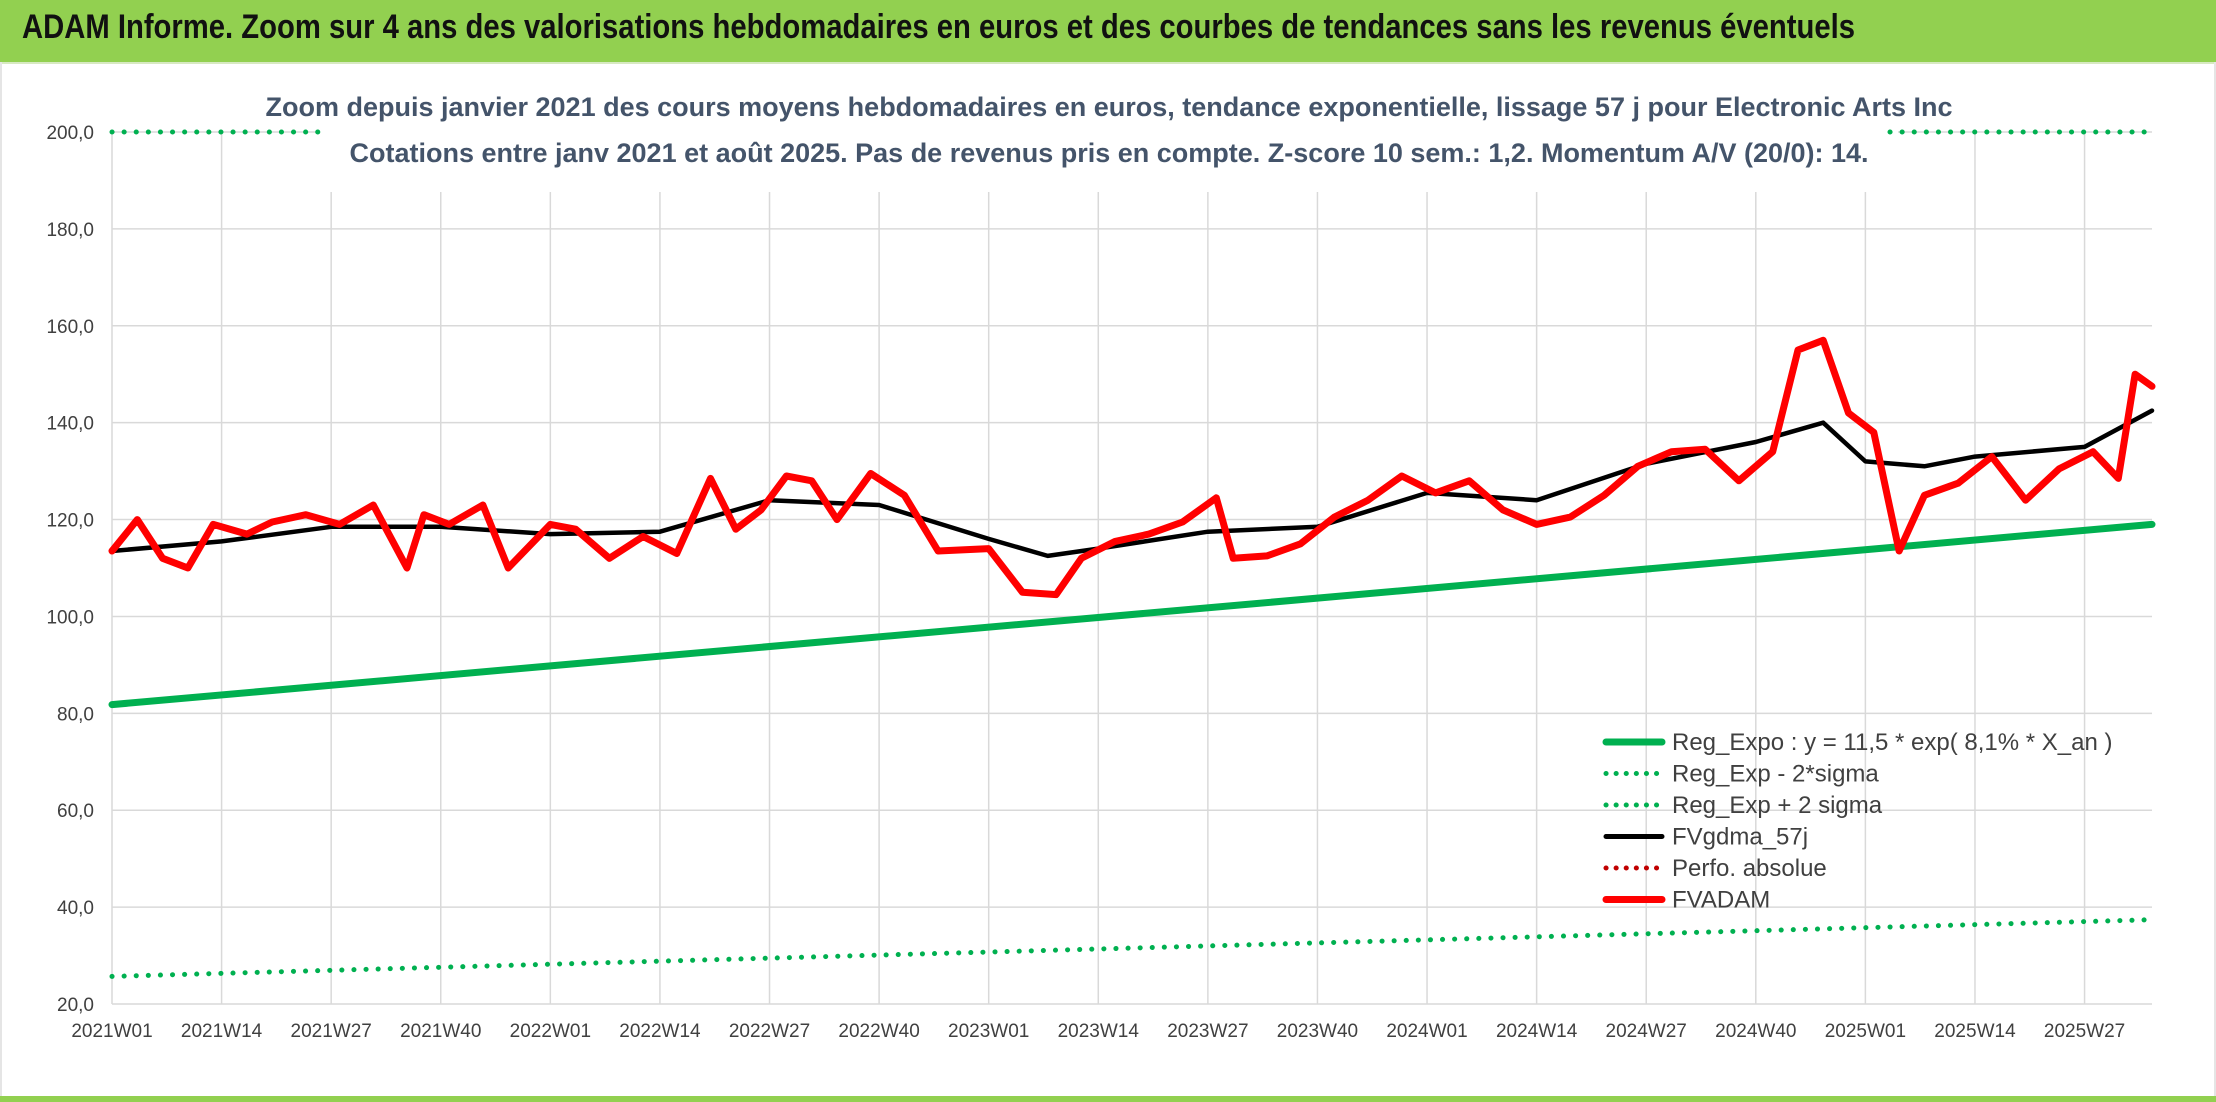 This screenshot has height=1102, width=2216. Describe the element at coordinates (70, 230) in the screenshot. I see `y-tick-label: 180,0` at that location.